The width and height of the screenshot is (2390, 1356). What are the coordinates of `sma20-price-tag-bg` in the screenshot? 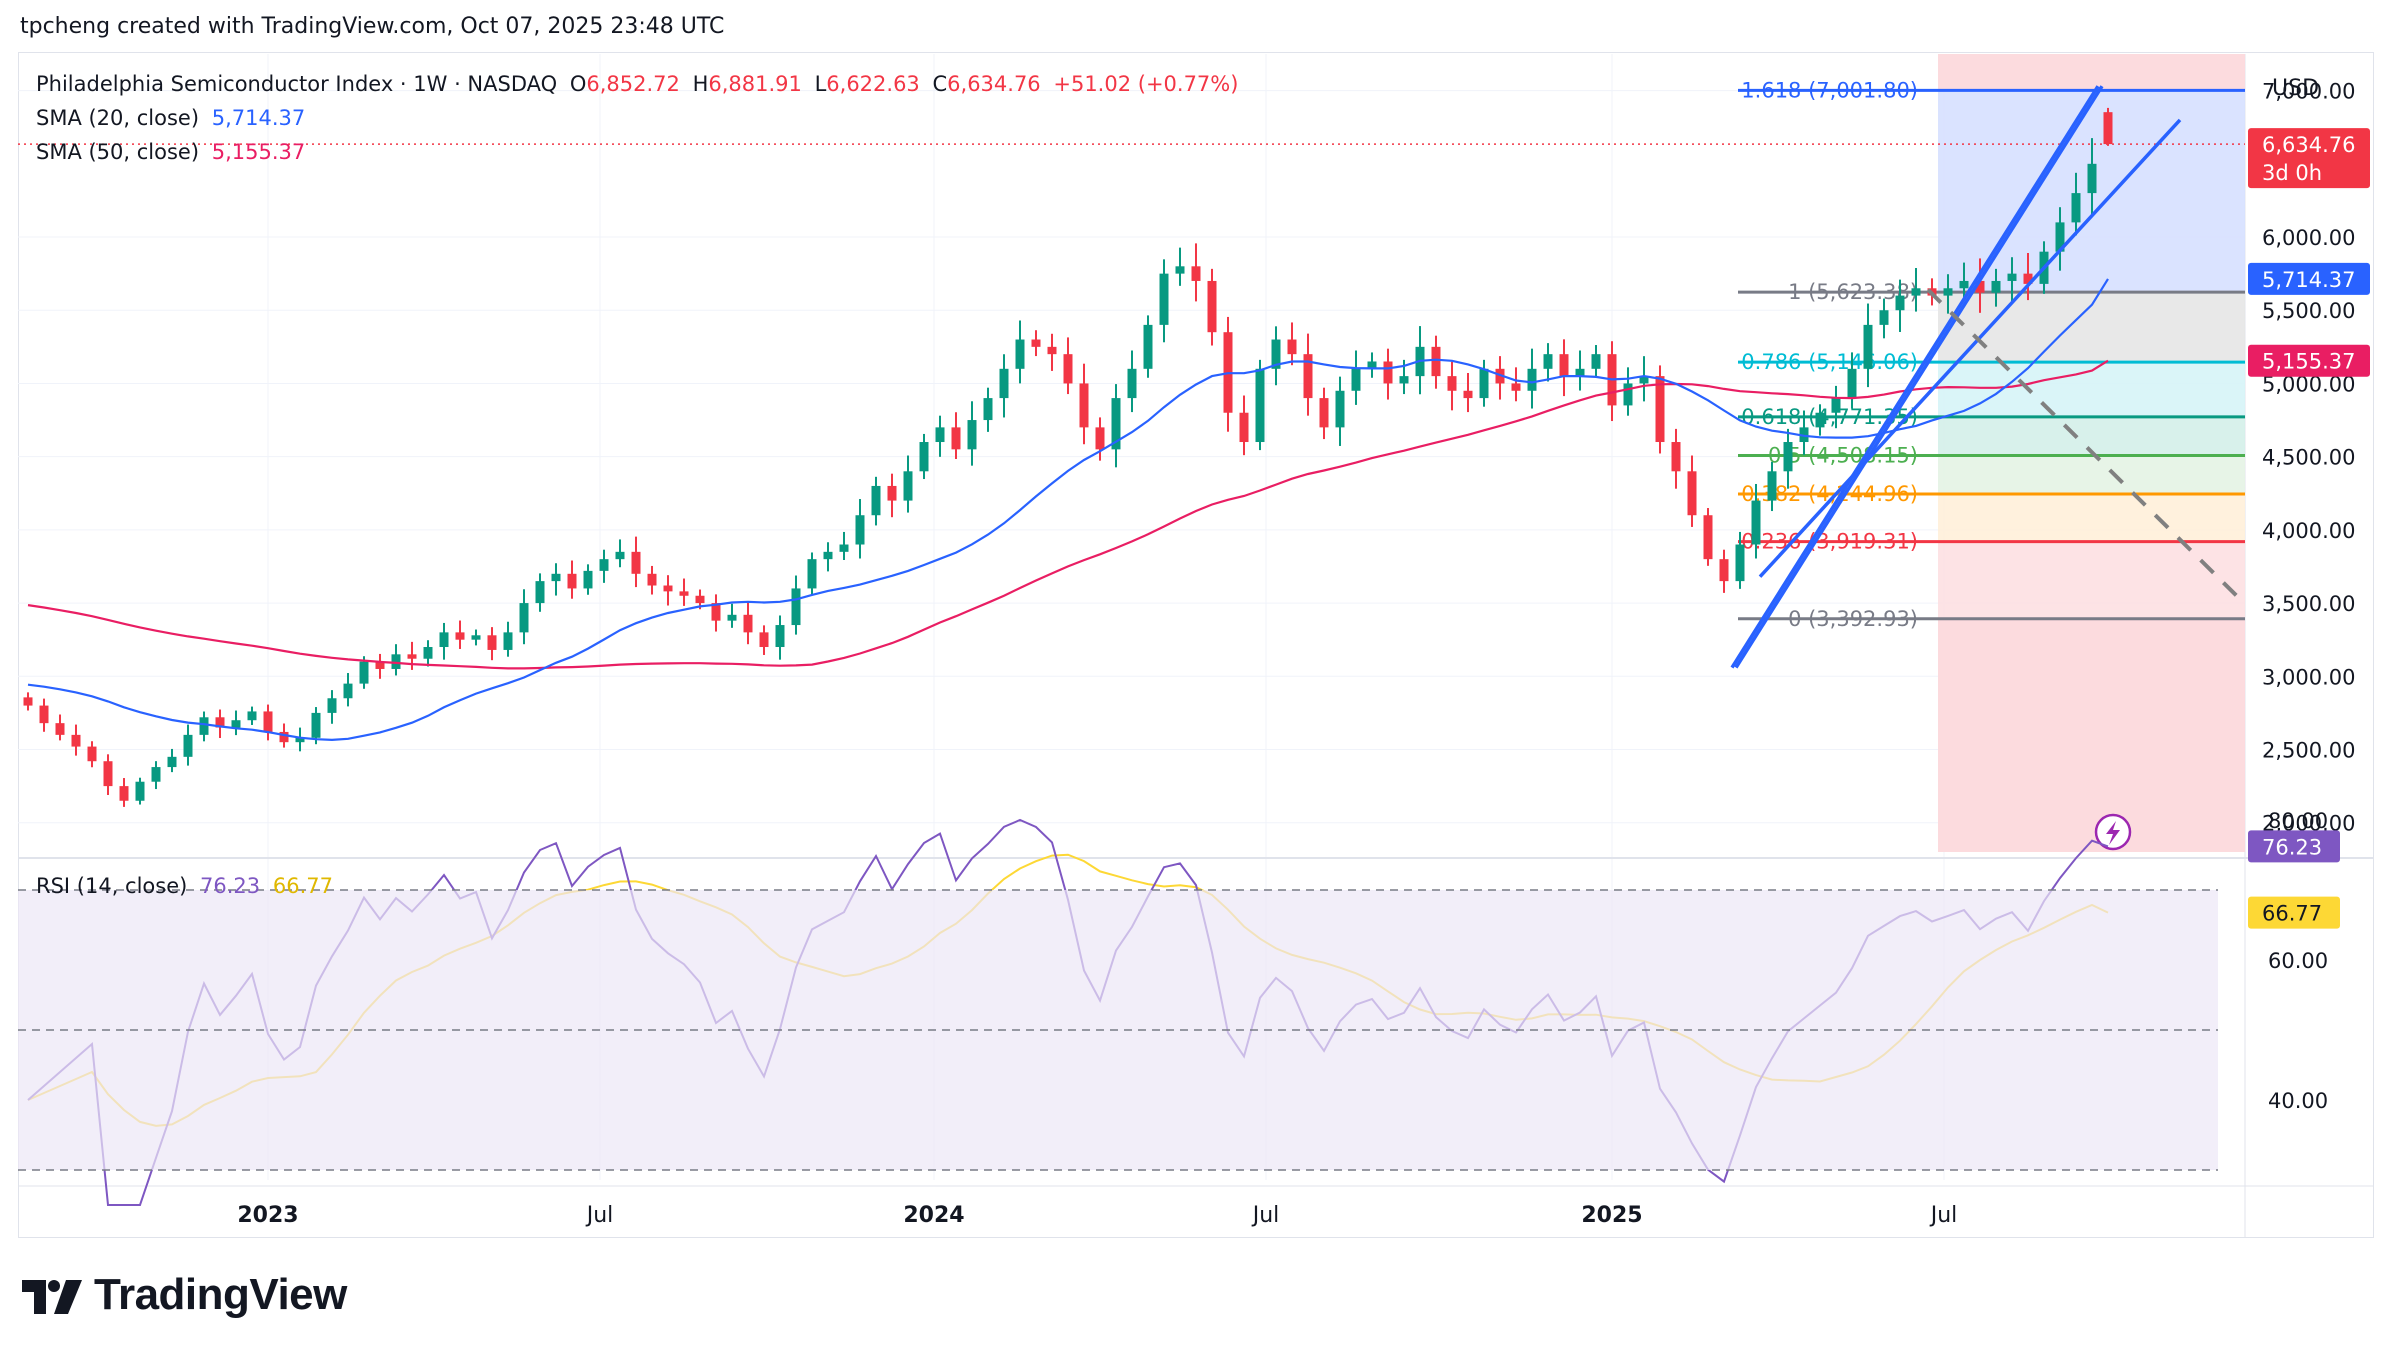 It's located at (2309, 278).